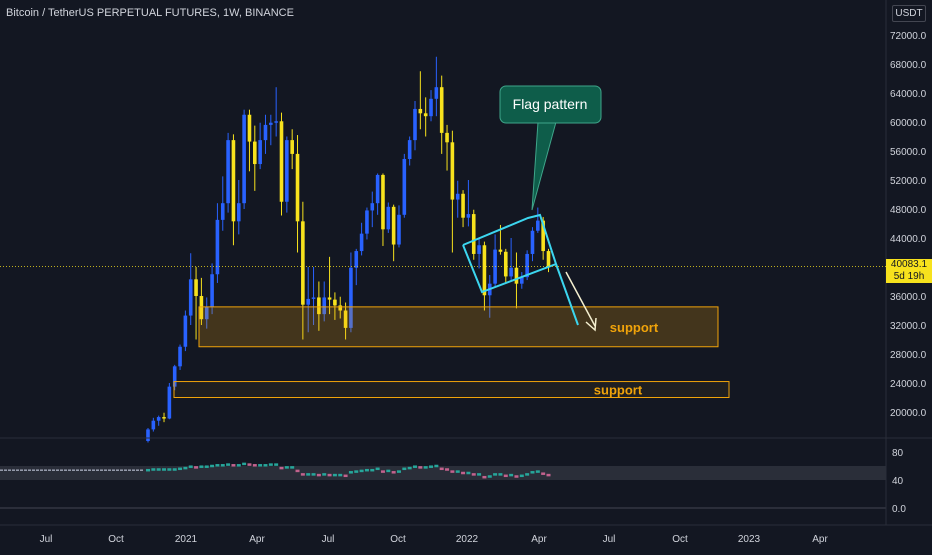 Image resolution: width=932 pixels, height=555 pixels. I want to click on price-tick-label: 28000.0, so click(908, 355).